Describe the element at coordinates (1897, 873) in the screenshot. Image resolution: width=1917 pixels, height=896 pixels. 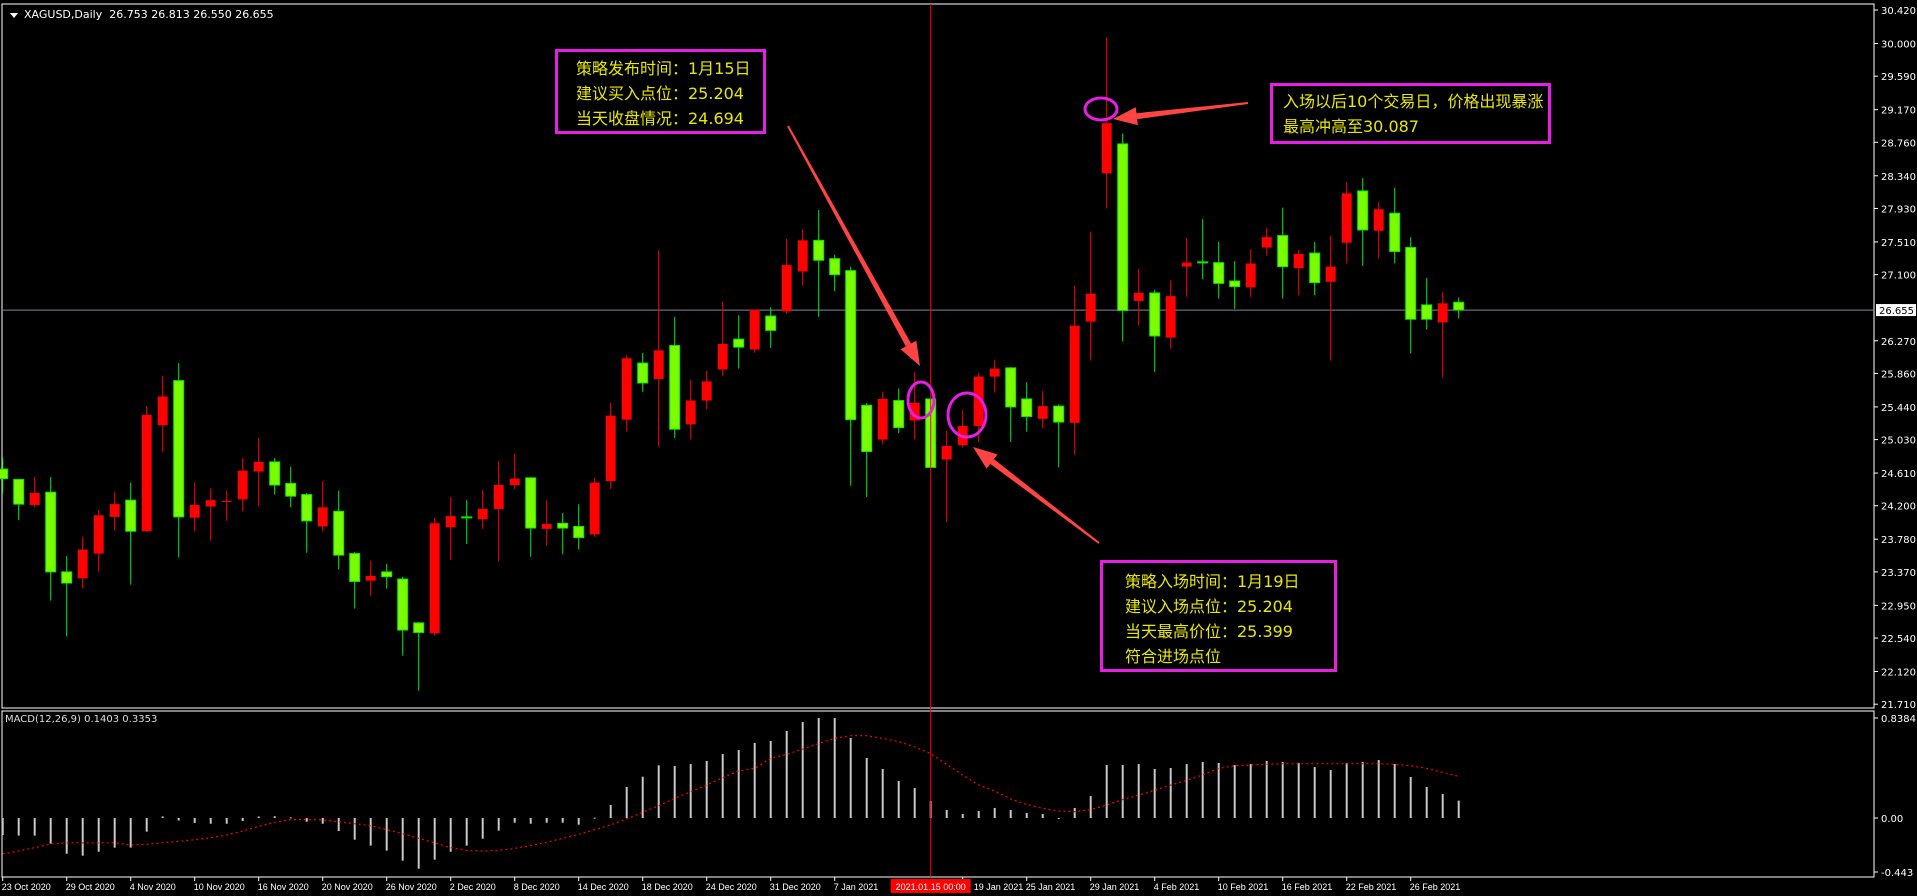
I see `macd-tick-label: -0.443` at that location.